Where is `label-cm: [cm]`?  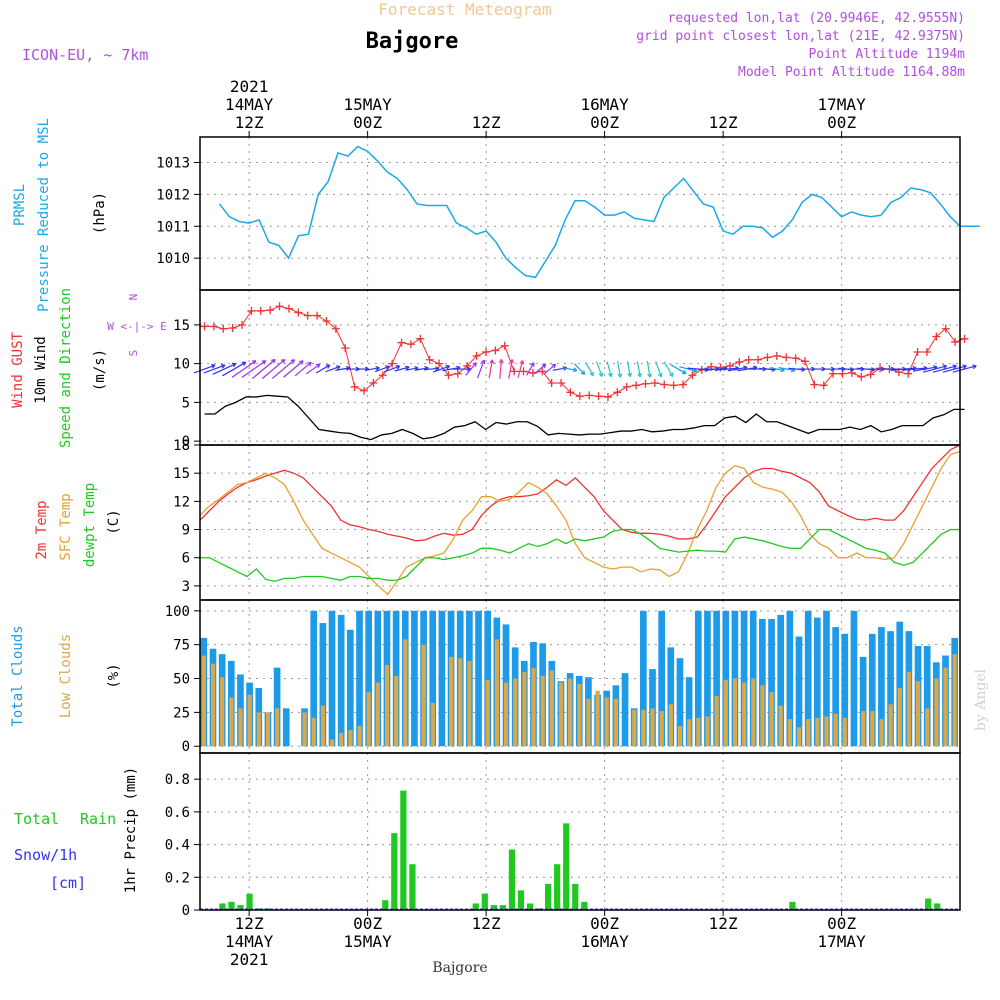 label-cm: [cm] is located at coordinates (68, 883).